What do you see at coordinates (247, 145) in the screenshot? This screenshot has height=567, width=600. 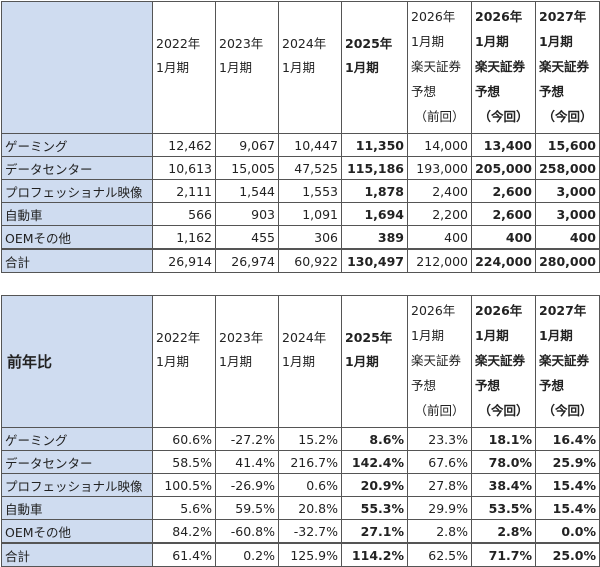 I see `table-cell: 9,067` at bounding box center [247, 145].